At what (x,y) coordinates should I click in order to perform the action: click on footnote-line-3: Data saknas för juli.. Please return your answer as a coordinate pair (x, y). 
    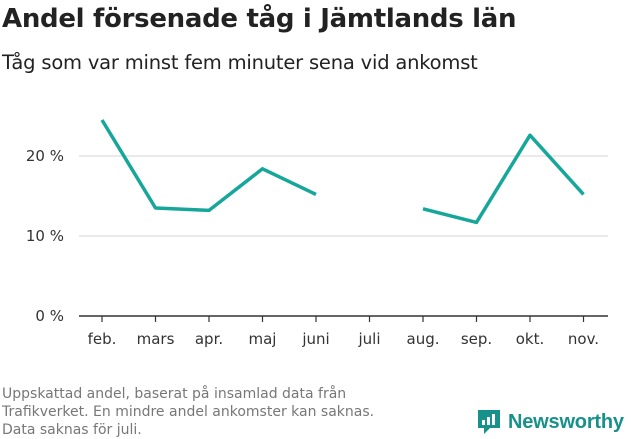
    Looking at the image, I should click on (72, 430).